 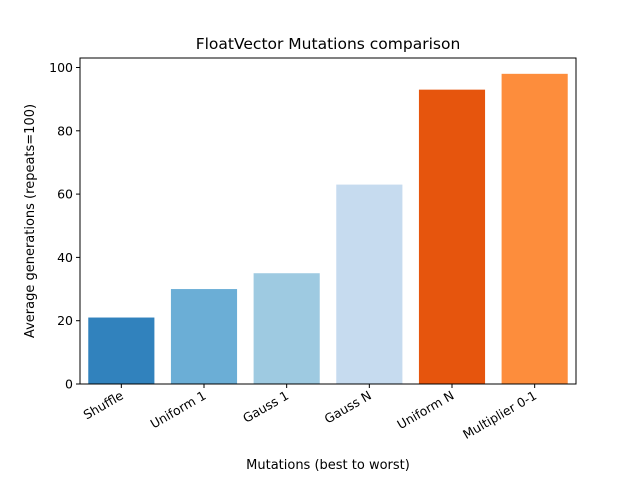 I want to click on y-axis-label: Average generations (repeats=100), so click(x=30, y=221).